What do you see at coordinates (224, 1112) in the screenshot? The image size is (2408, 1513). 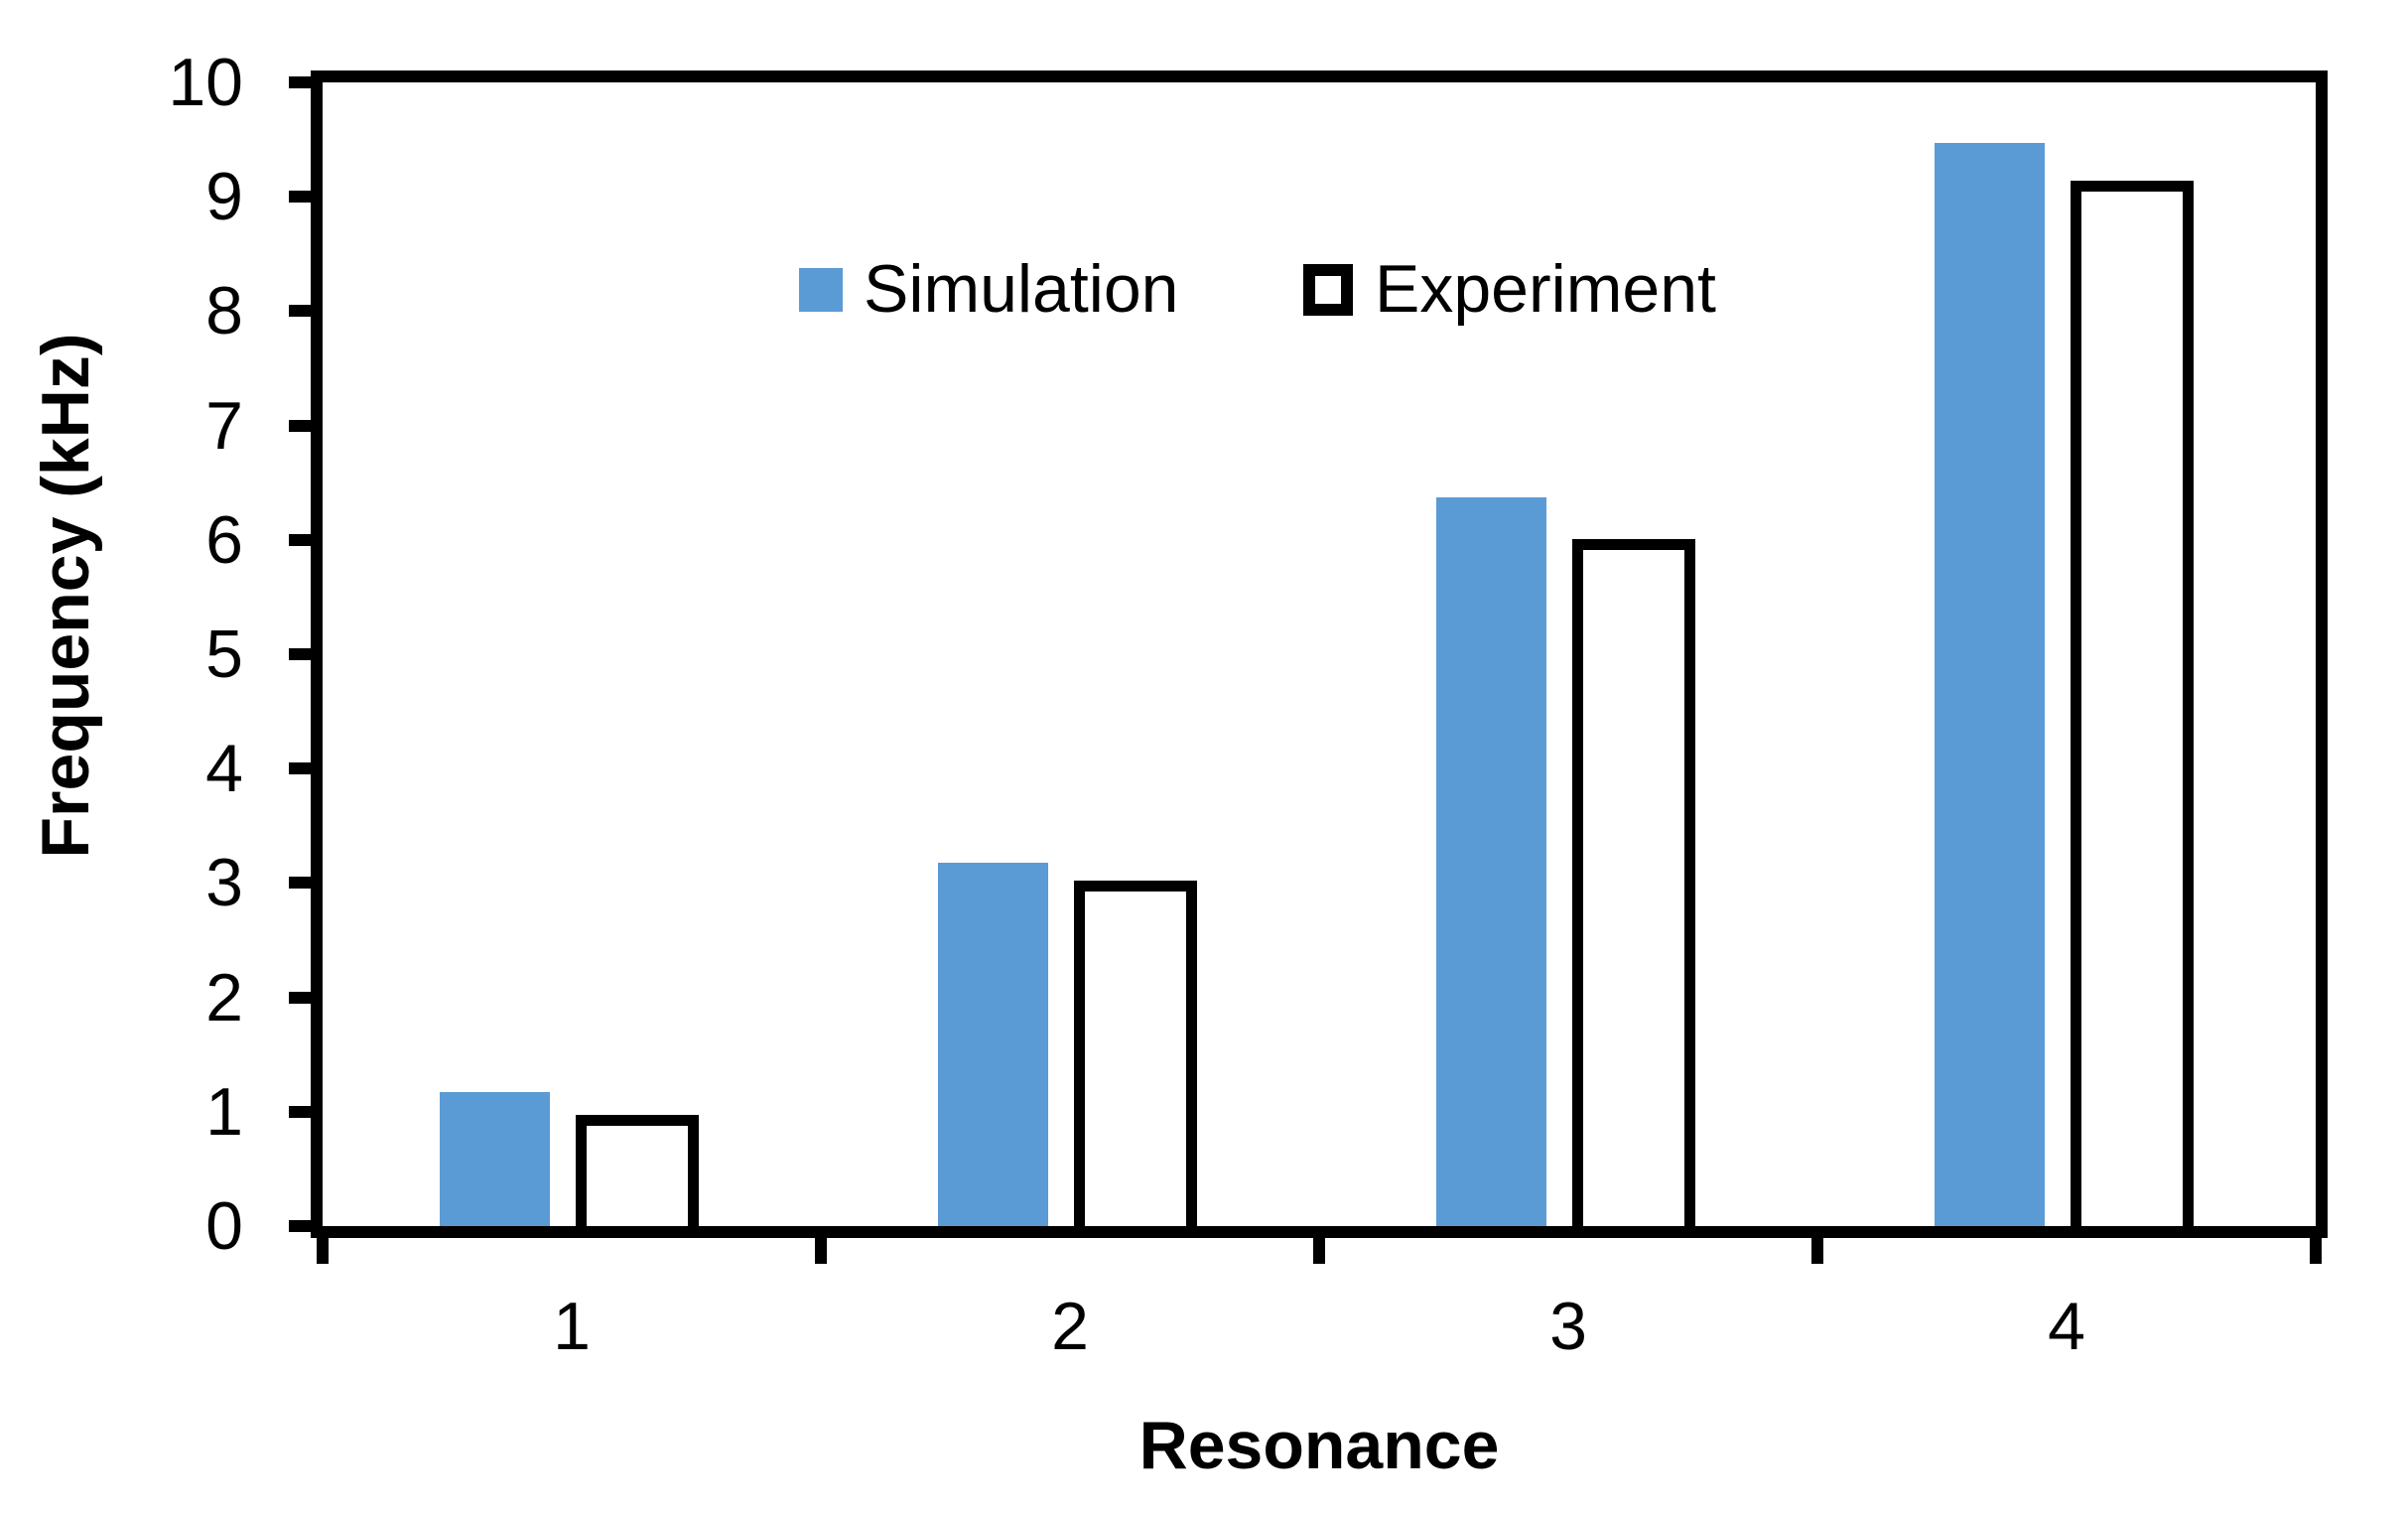 I see `y-tick-label-1: 1` at bounding box center [224, 1112].